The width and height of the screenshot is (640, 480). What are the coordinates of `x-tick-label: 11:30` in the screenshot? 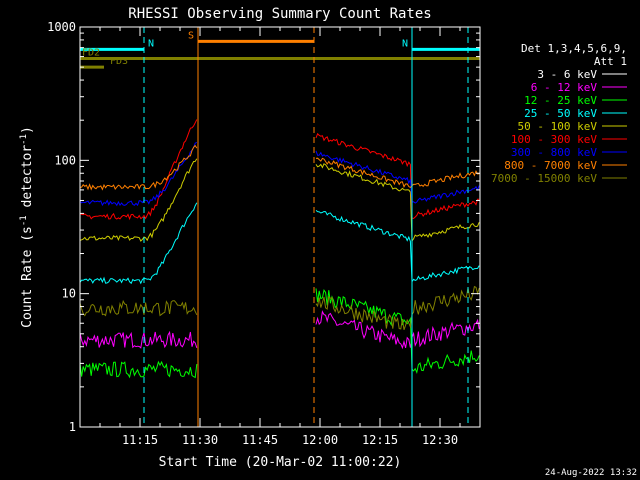 It's located at (200, 440).